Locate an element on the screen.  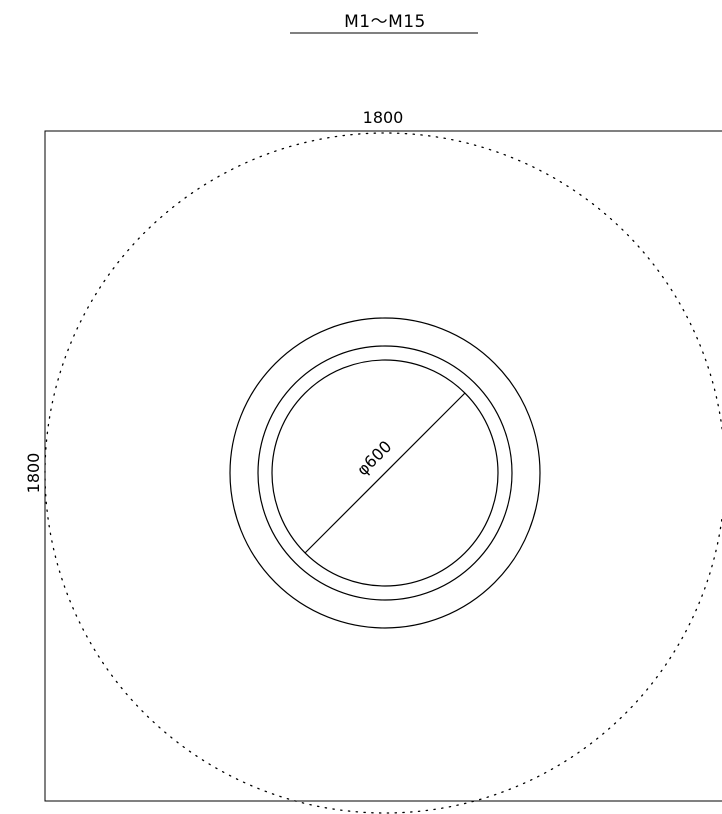
drawing-title: M1～M15 is located at coordinates (385, 22).